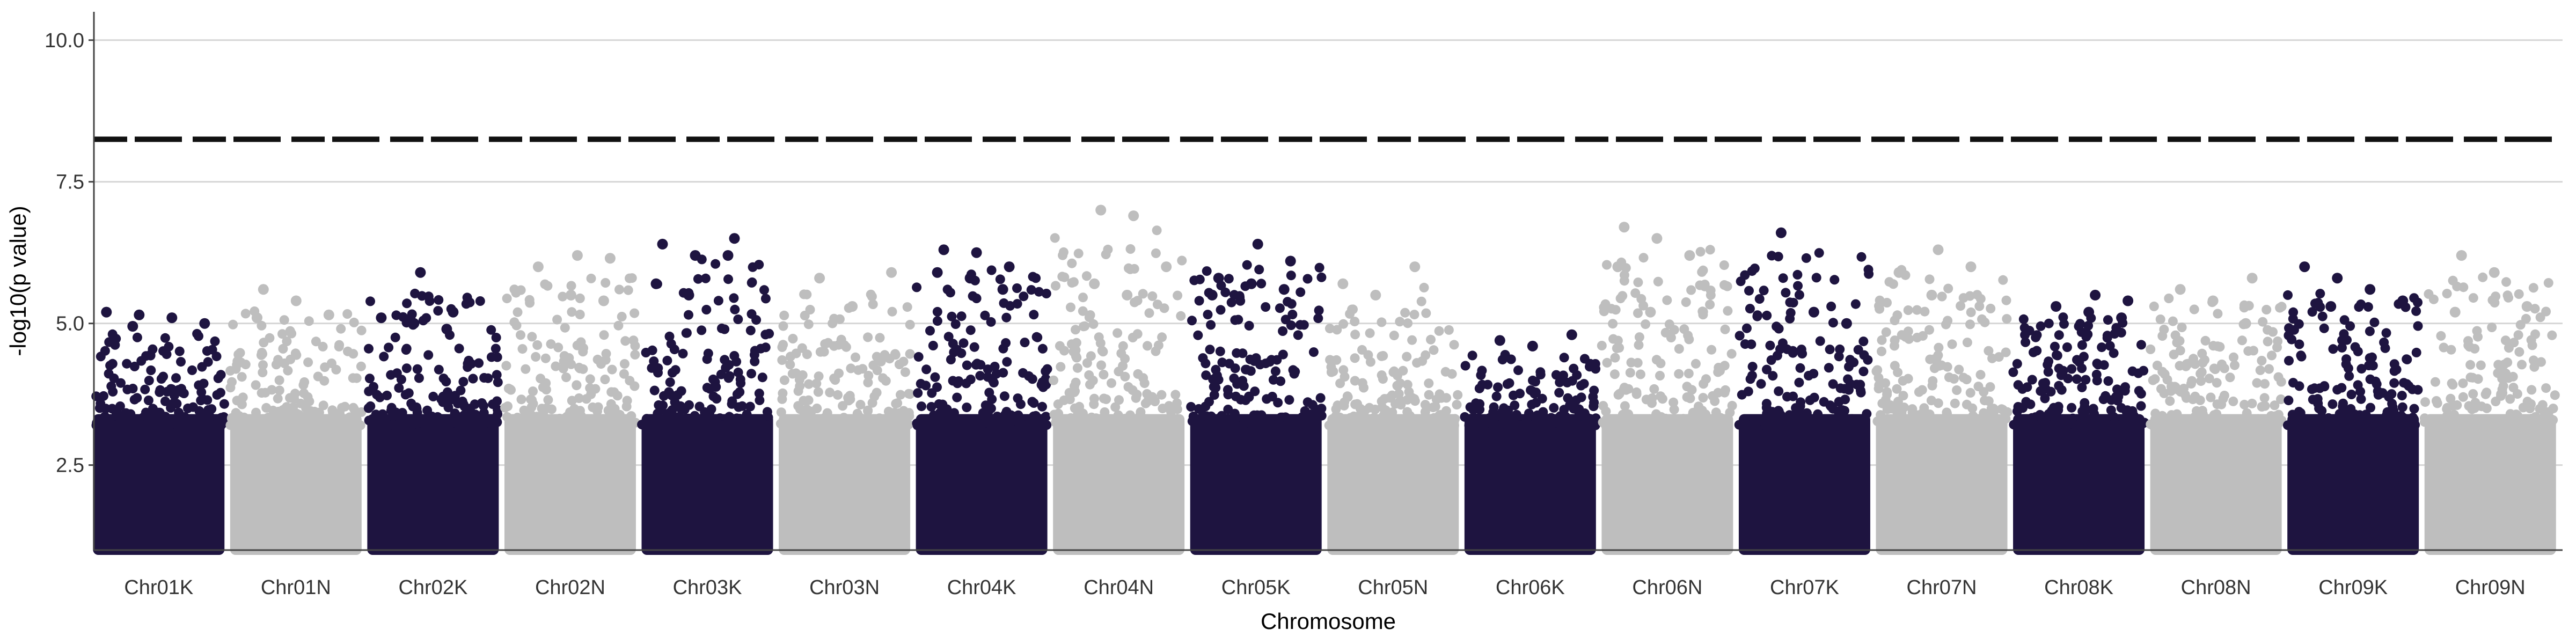  Describe the element at coordinates (1942, 587) in the screenshot. I see `x-tick-label: Chr07N` at that location.